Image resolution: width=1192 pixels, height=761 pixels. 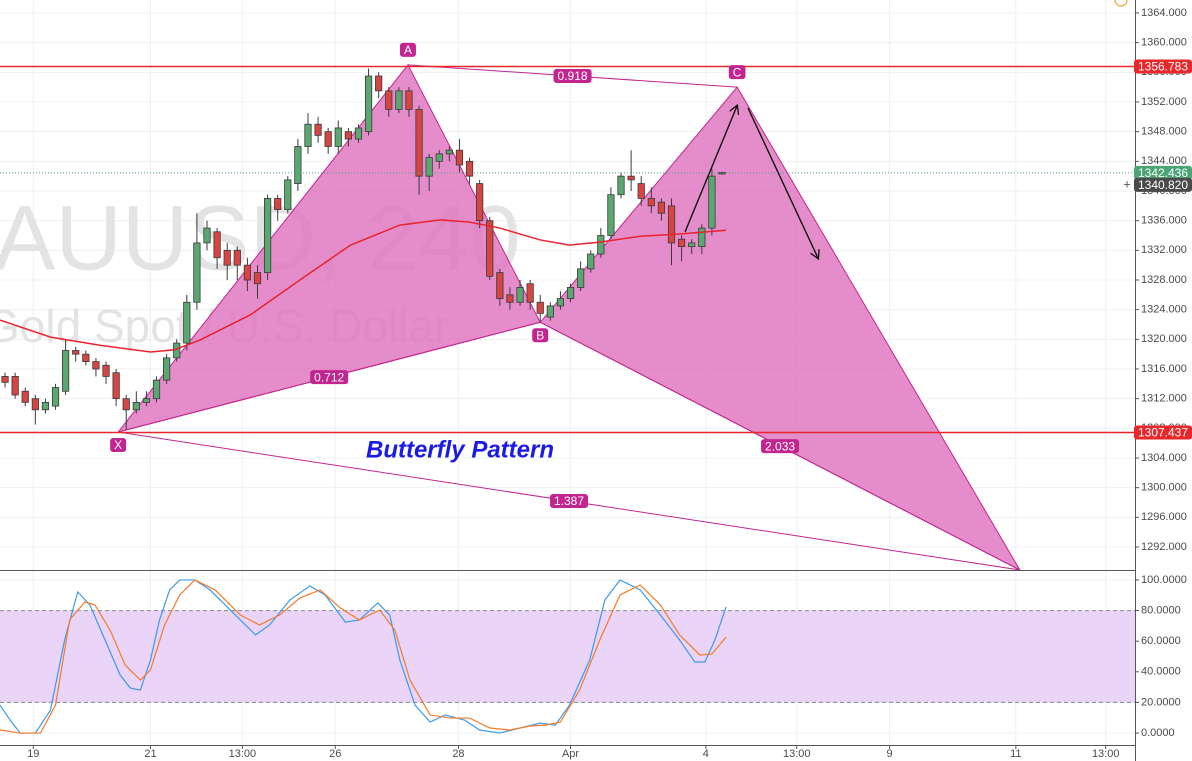 What do you see at coordinates (1164, 13) in the screenshot?
I see `y-tick-label: 1364.000` at bounding box center [1164, 13].